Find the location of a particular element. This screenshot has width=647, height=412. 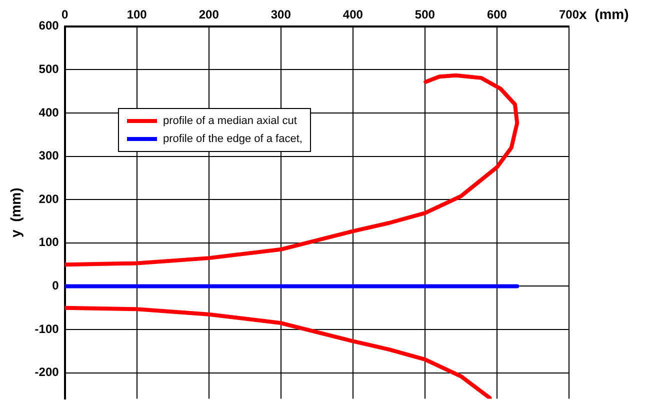

y-tick-label: 400 is located at coordinates (49, 112).